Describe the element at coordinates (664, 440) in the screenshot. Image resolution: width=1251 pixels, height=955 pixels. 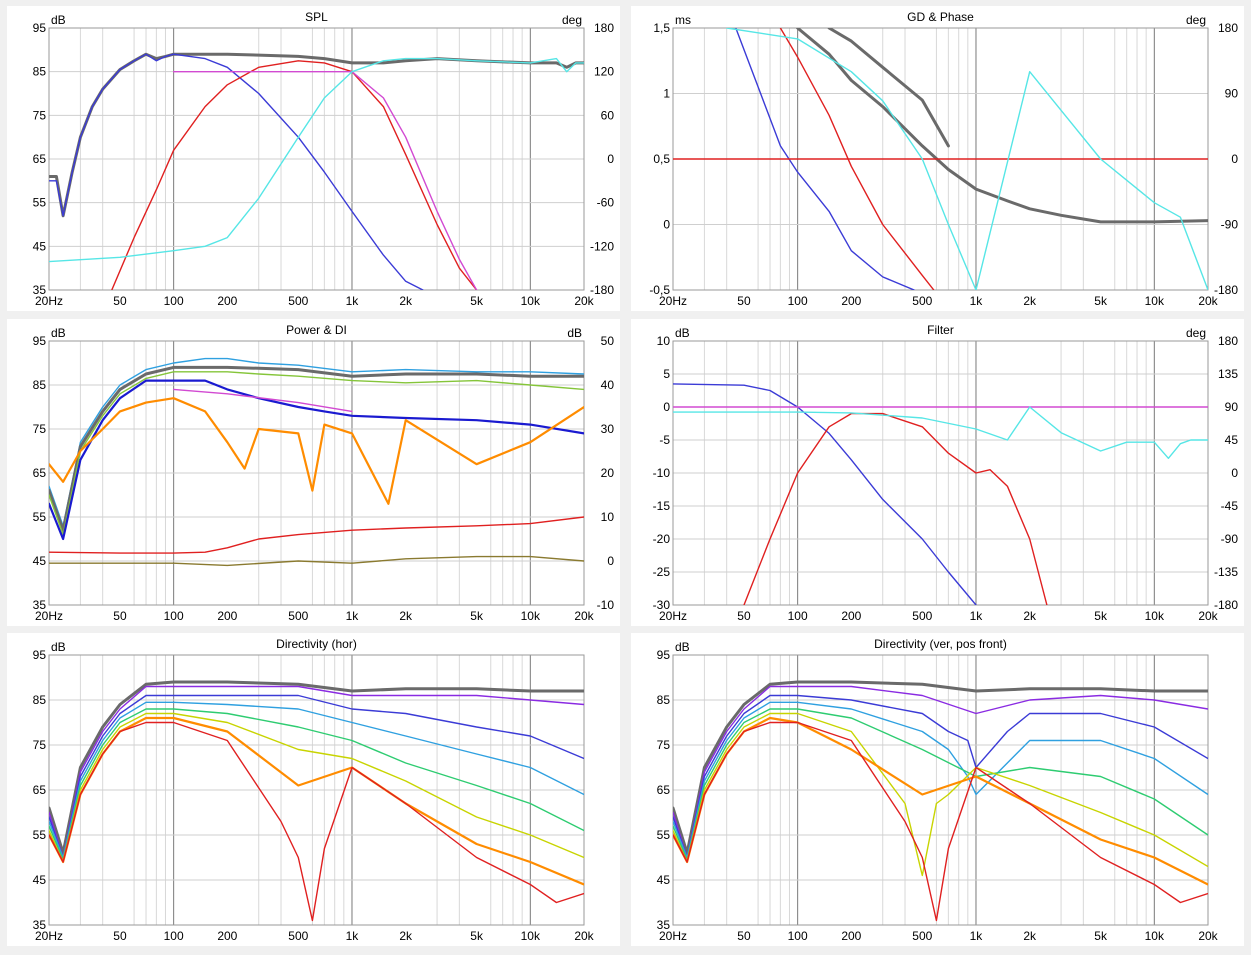
I see `y-tick-label: -5` at that location.